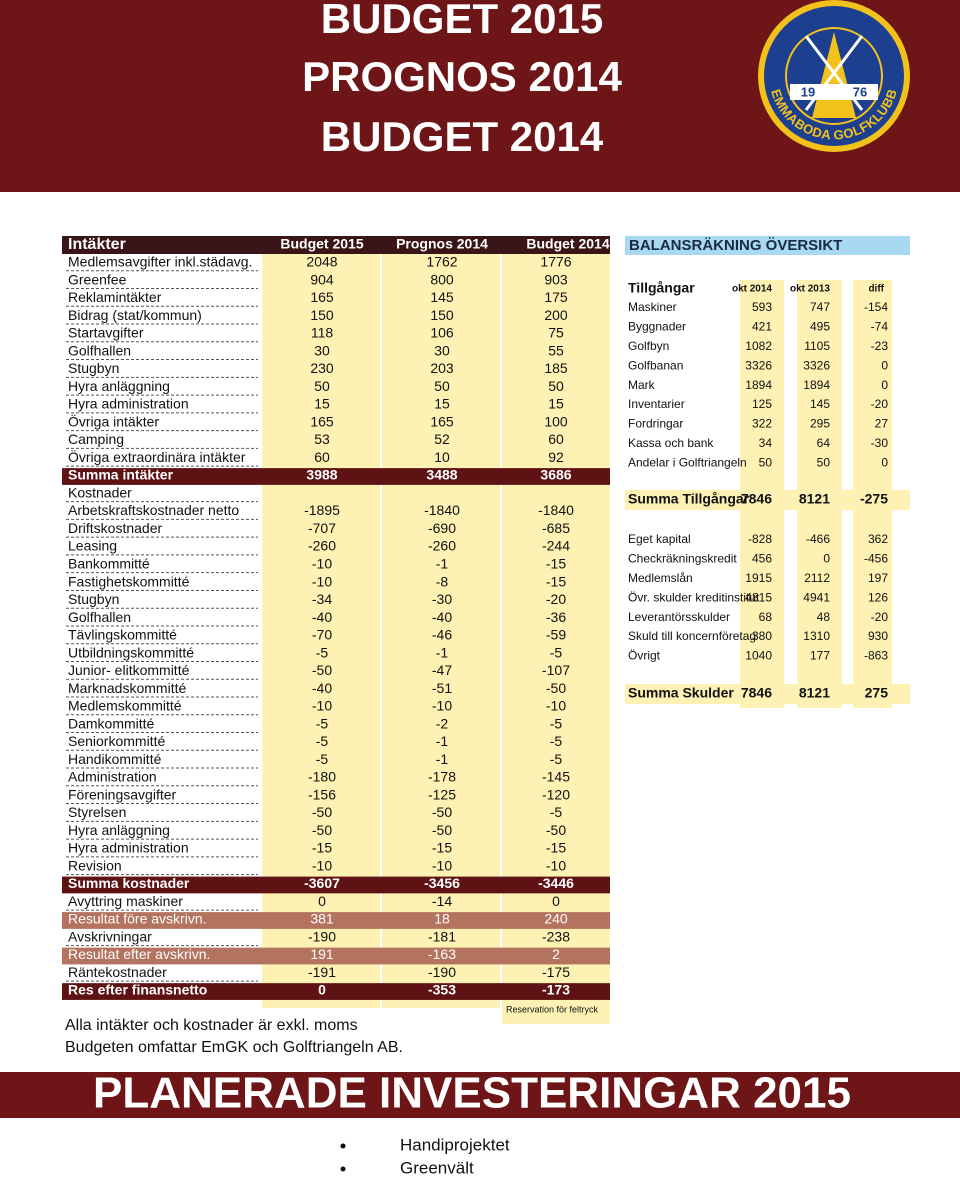  I want to click on row-label: Handikommitté, so click(115, 759).